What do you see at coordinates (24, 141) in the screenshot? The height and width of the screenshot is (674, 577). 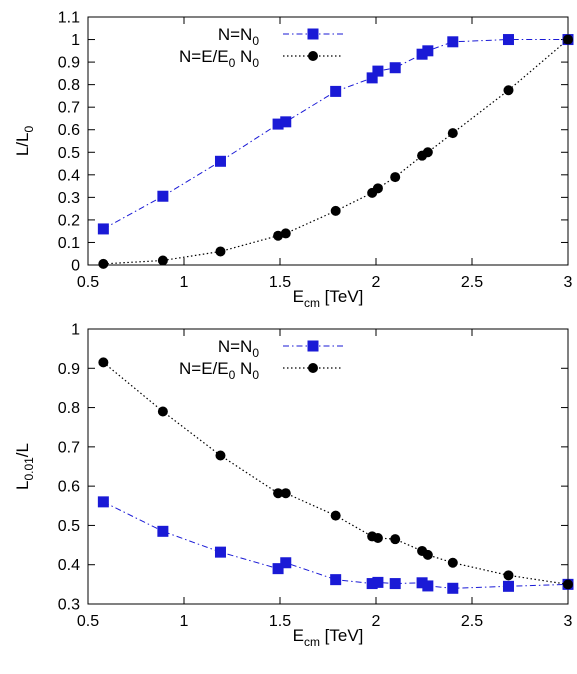 I see `y-axis-title: L/L0` at bounding box center [24, 141].